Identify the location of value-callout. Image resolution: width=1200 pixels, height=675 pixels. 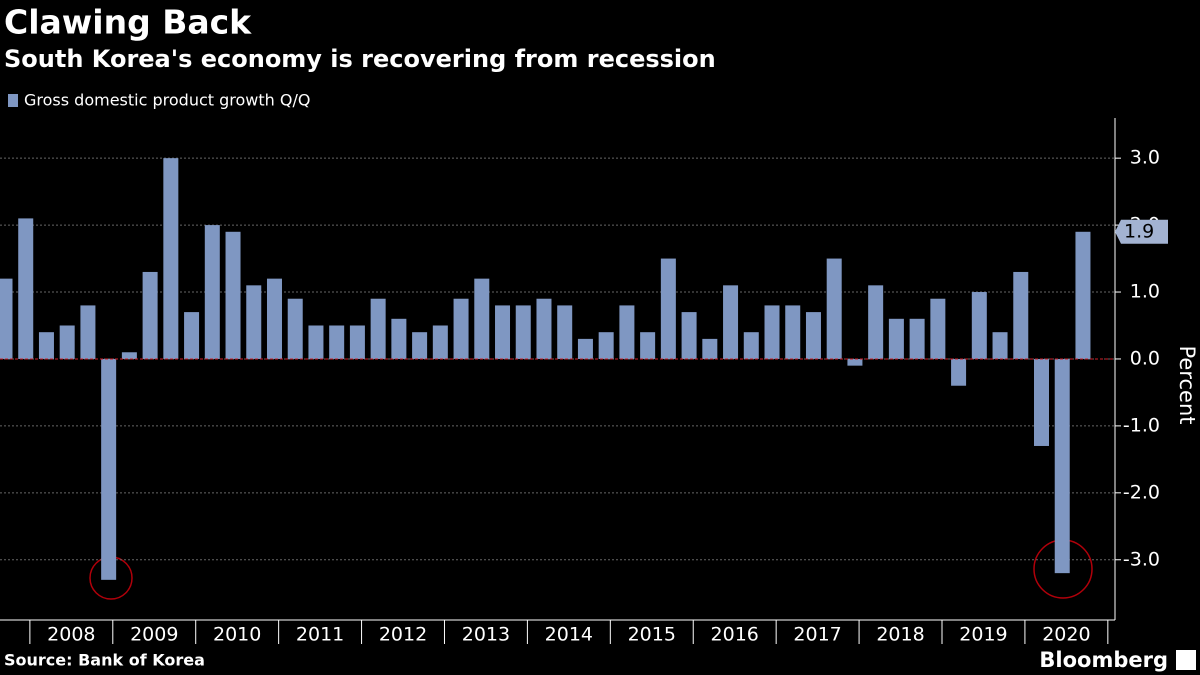
(1141, 231).